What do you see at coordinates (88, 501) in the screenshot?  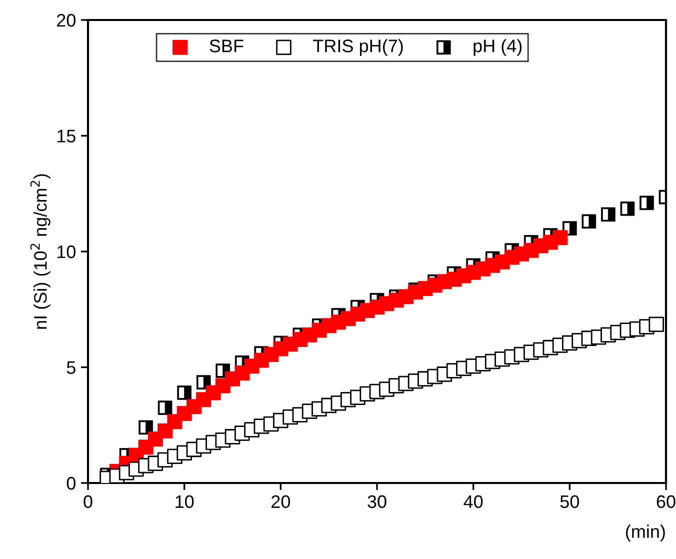 I see `x-tick-label: 0` at bounding box center [88, 501].